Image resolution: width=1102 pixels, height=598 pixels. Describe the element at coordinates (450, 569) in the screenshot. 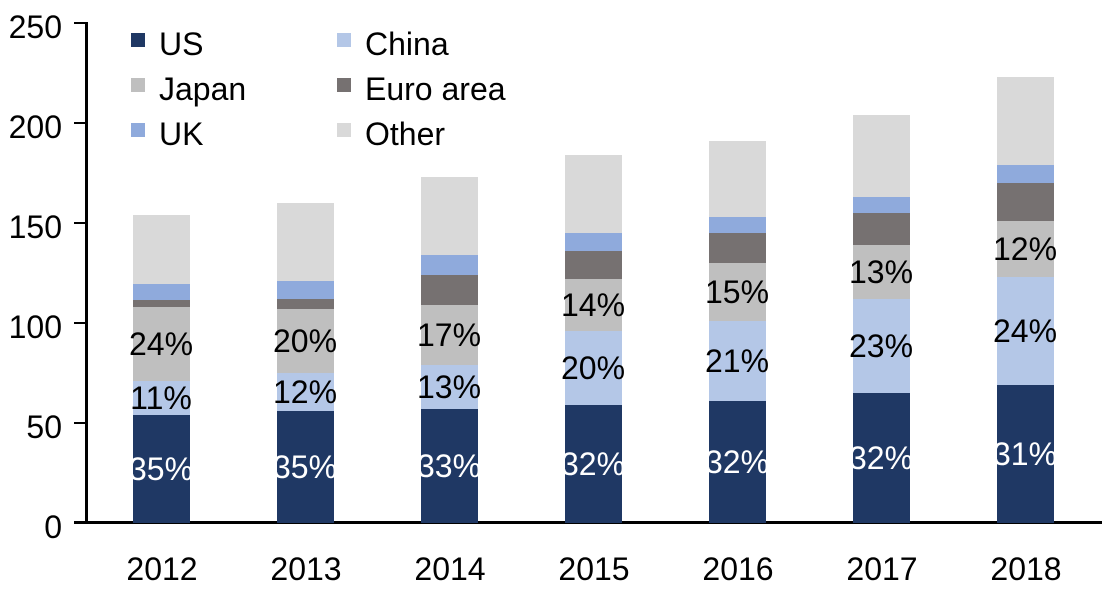

I see `x-tick-label: 2014` at that location.